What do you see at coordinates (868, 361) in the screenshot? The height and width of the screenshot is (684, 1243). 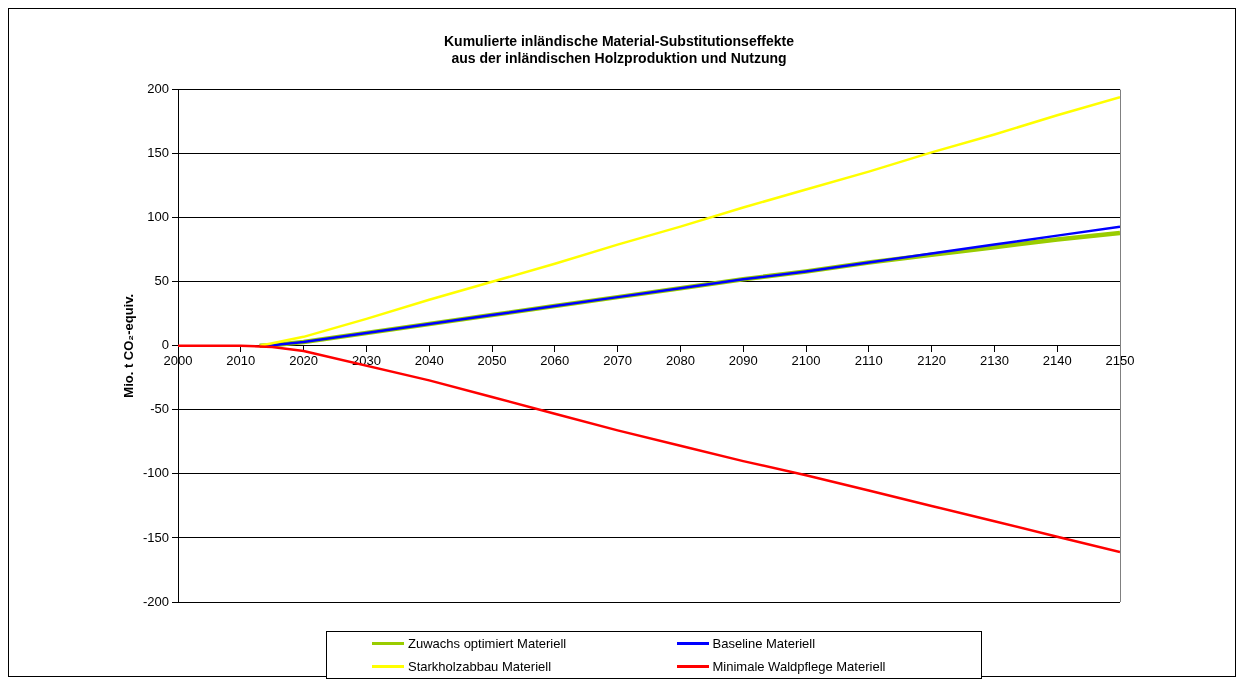 I see `x-tick-label: 2110` at bounding box center [868, 361].